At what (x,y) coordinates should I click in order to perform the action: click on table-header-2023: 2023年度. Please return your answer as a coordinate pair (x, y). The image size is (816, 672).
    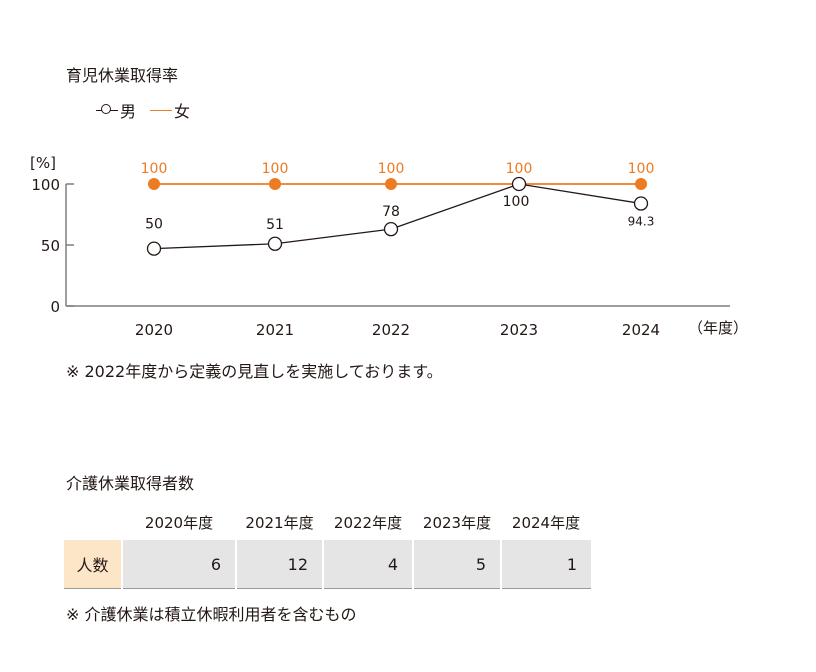
    Looking at the image, I should click on (457, 522).